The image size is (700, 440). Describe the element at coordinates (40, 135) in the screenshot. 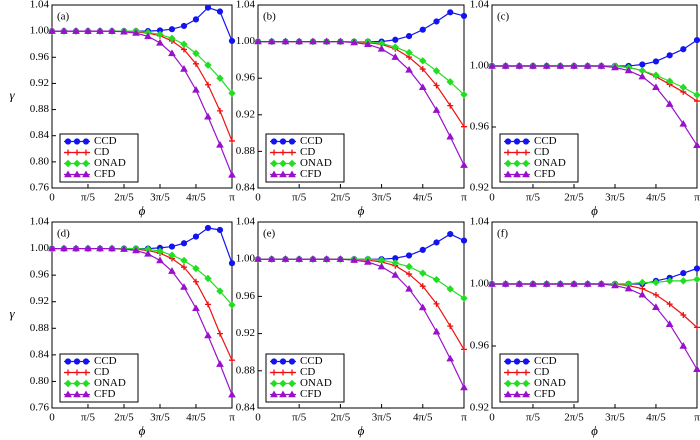

I see `y-tick-label: 0.84` at that location.